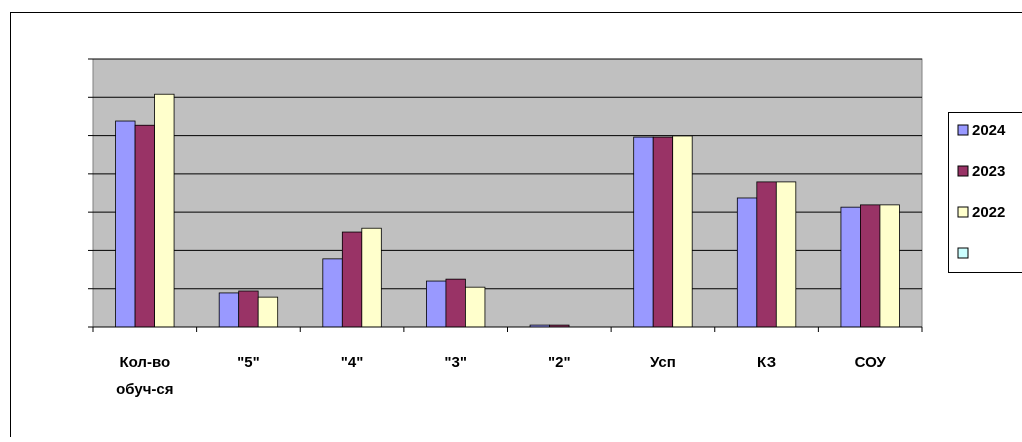 The width and height of the screenshot is (1022, 442). I want to click on legend-label: 2024, so click(989, 130).